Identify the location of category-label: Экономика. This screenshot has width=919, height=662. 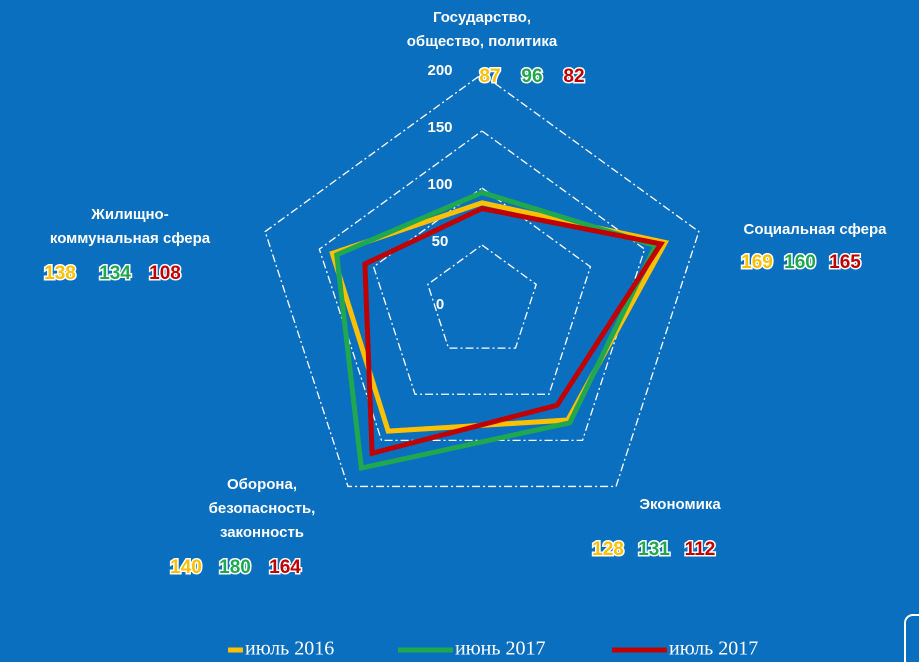
(680, 504).